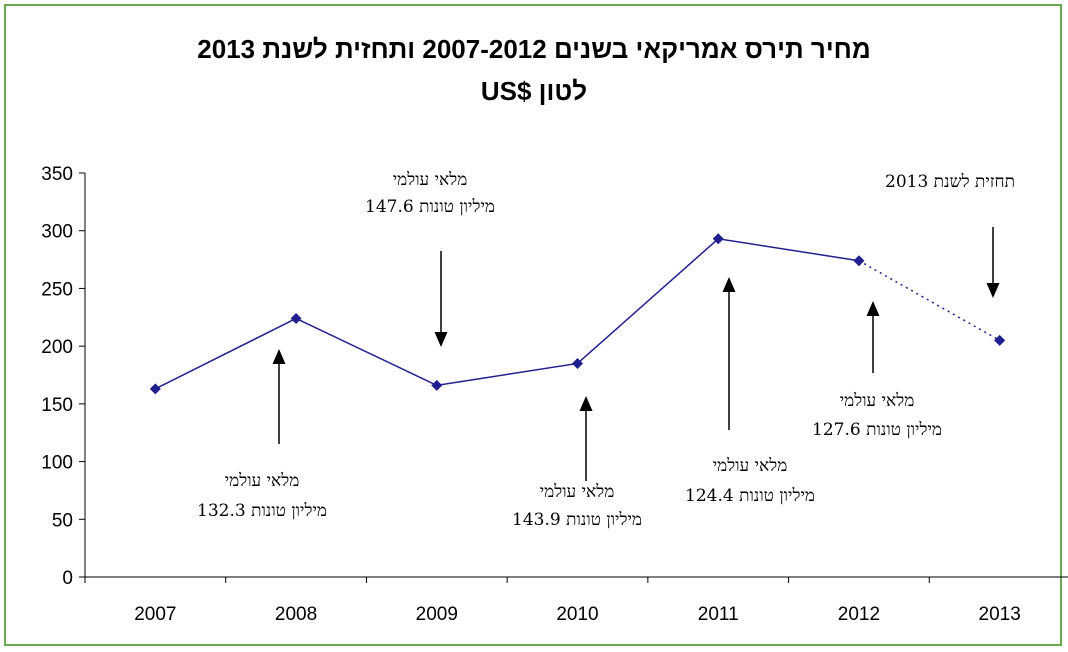 This screenshot has height=652, width=1068. I want to click on y-tick-label: 50, so click(62, 520).